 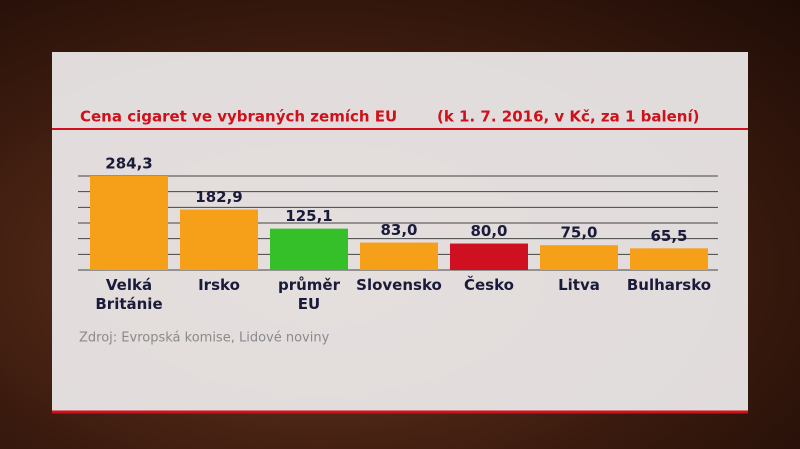 I want to click on x-tick-label: průměr EU, so click(x=308, y=294).